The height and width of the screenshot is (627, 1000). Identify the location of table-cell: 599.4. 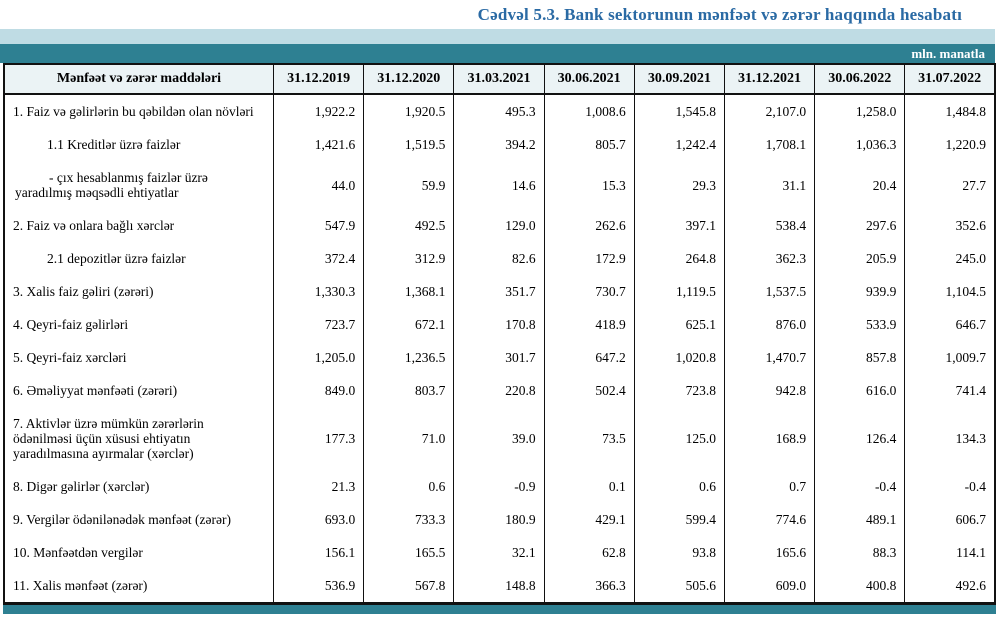
(679, 519).